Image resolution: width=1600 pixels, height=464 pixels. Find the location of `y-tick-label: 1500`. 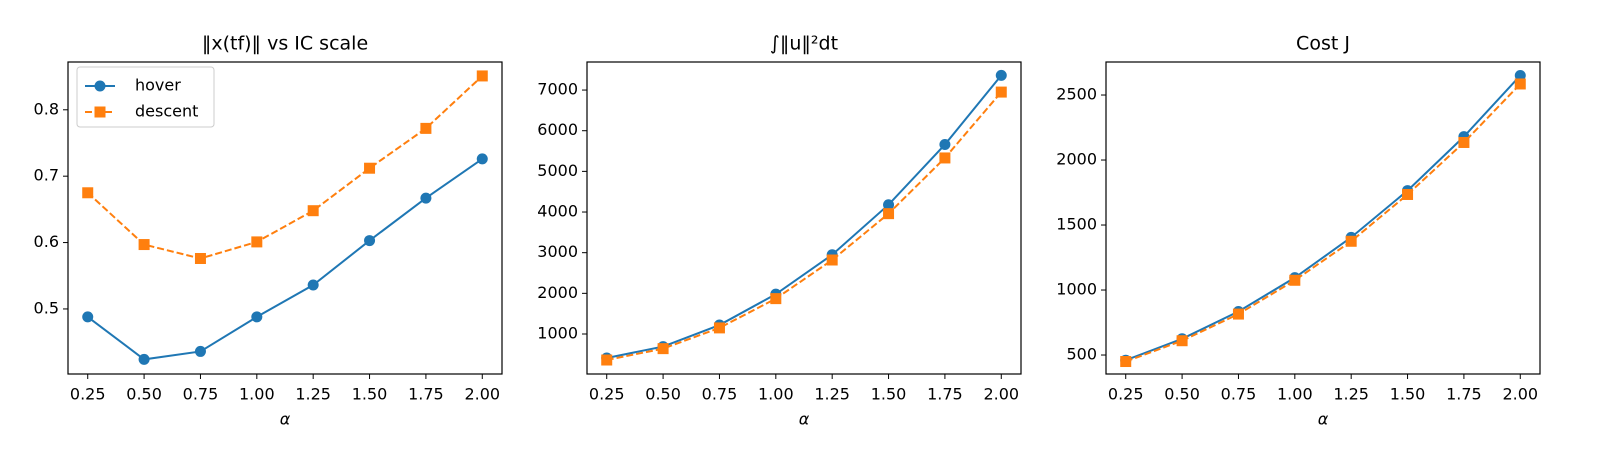

y-tick-label: 1500 is located at coordinates (1076, 224).